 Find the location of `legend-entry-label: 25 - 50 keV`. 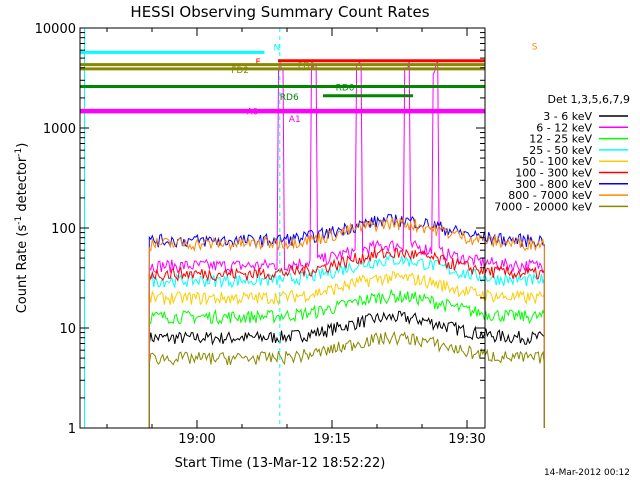

legend-entry-label: 25 - 50 keV is located at coordinates (560, 150).